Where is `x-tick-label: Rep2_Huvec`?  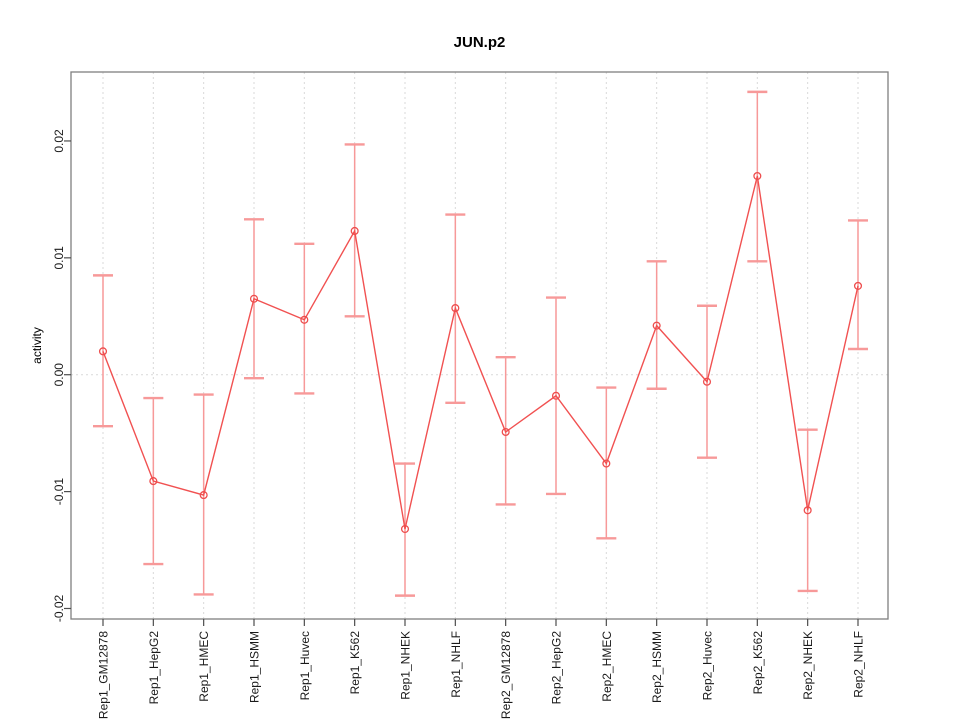 x-tick-label: Rep2_Huvec is located at coordinates (707, 665).